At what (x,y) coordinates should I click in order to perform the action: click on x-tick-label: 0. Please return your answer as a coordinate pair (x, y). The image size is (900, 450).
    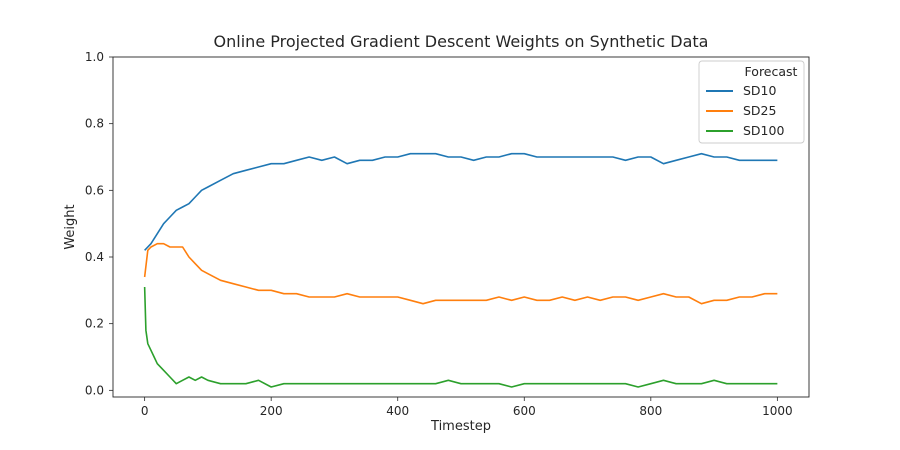
    Looking at the image, I should click on (145, 411).